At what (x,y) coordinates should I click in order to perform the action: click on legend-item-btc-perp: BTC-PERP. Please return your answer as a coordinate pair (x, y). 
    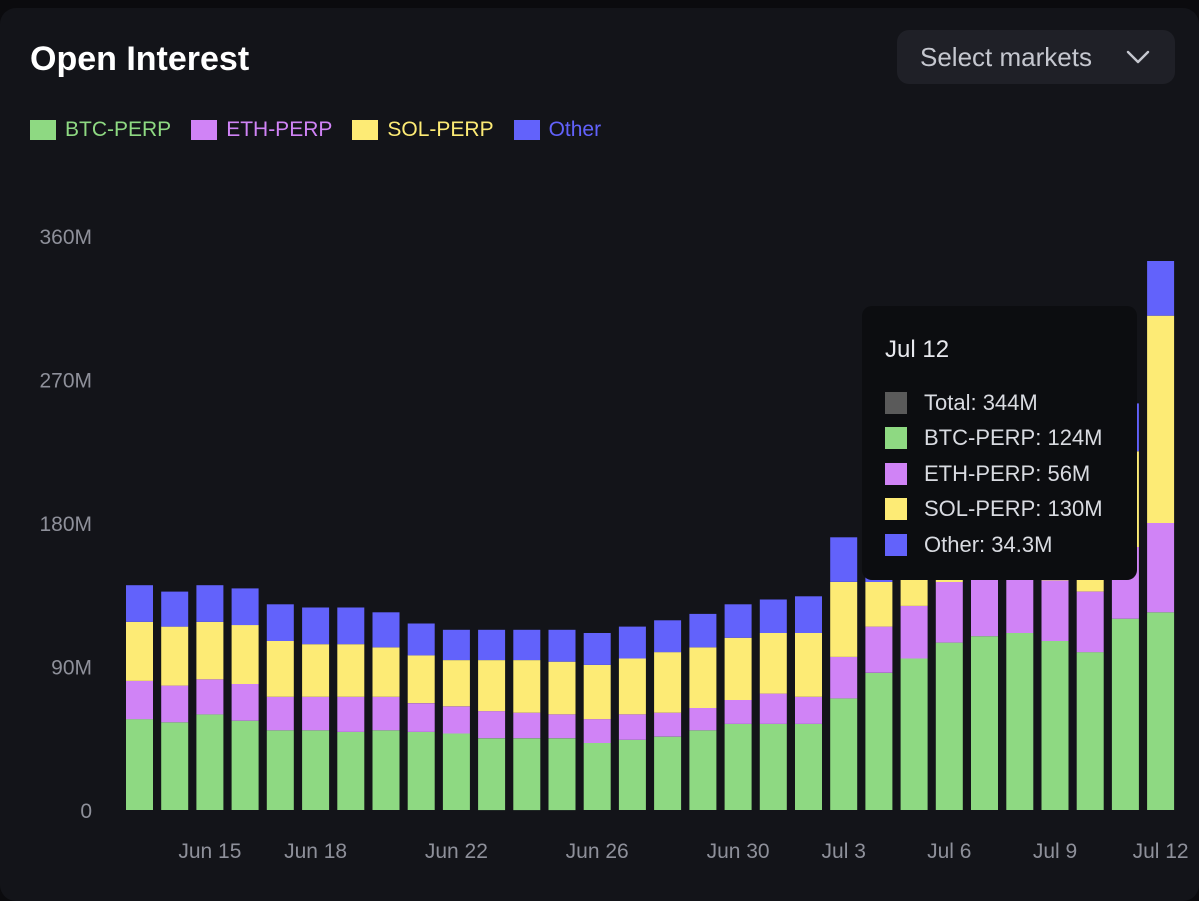
    Looking at the image, I should click on (100, 130).